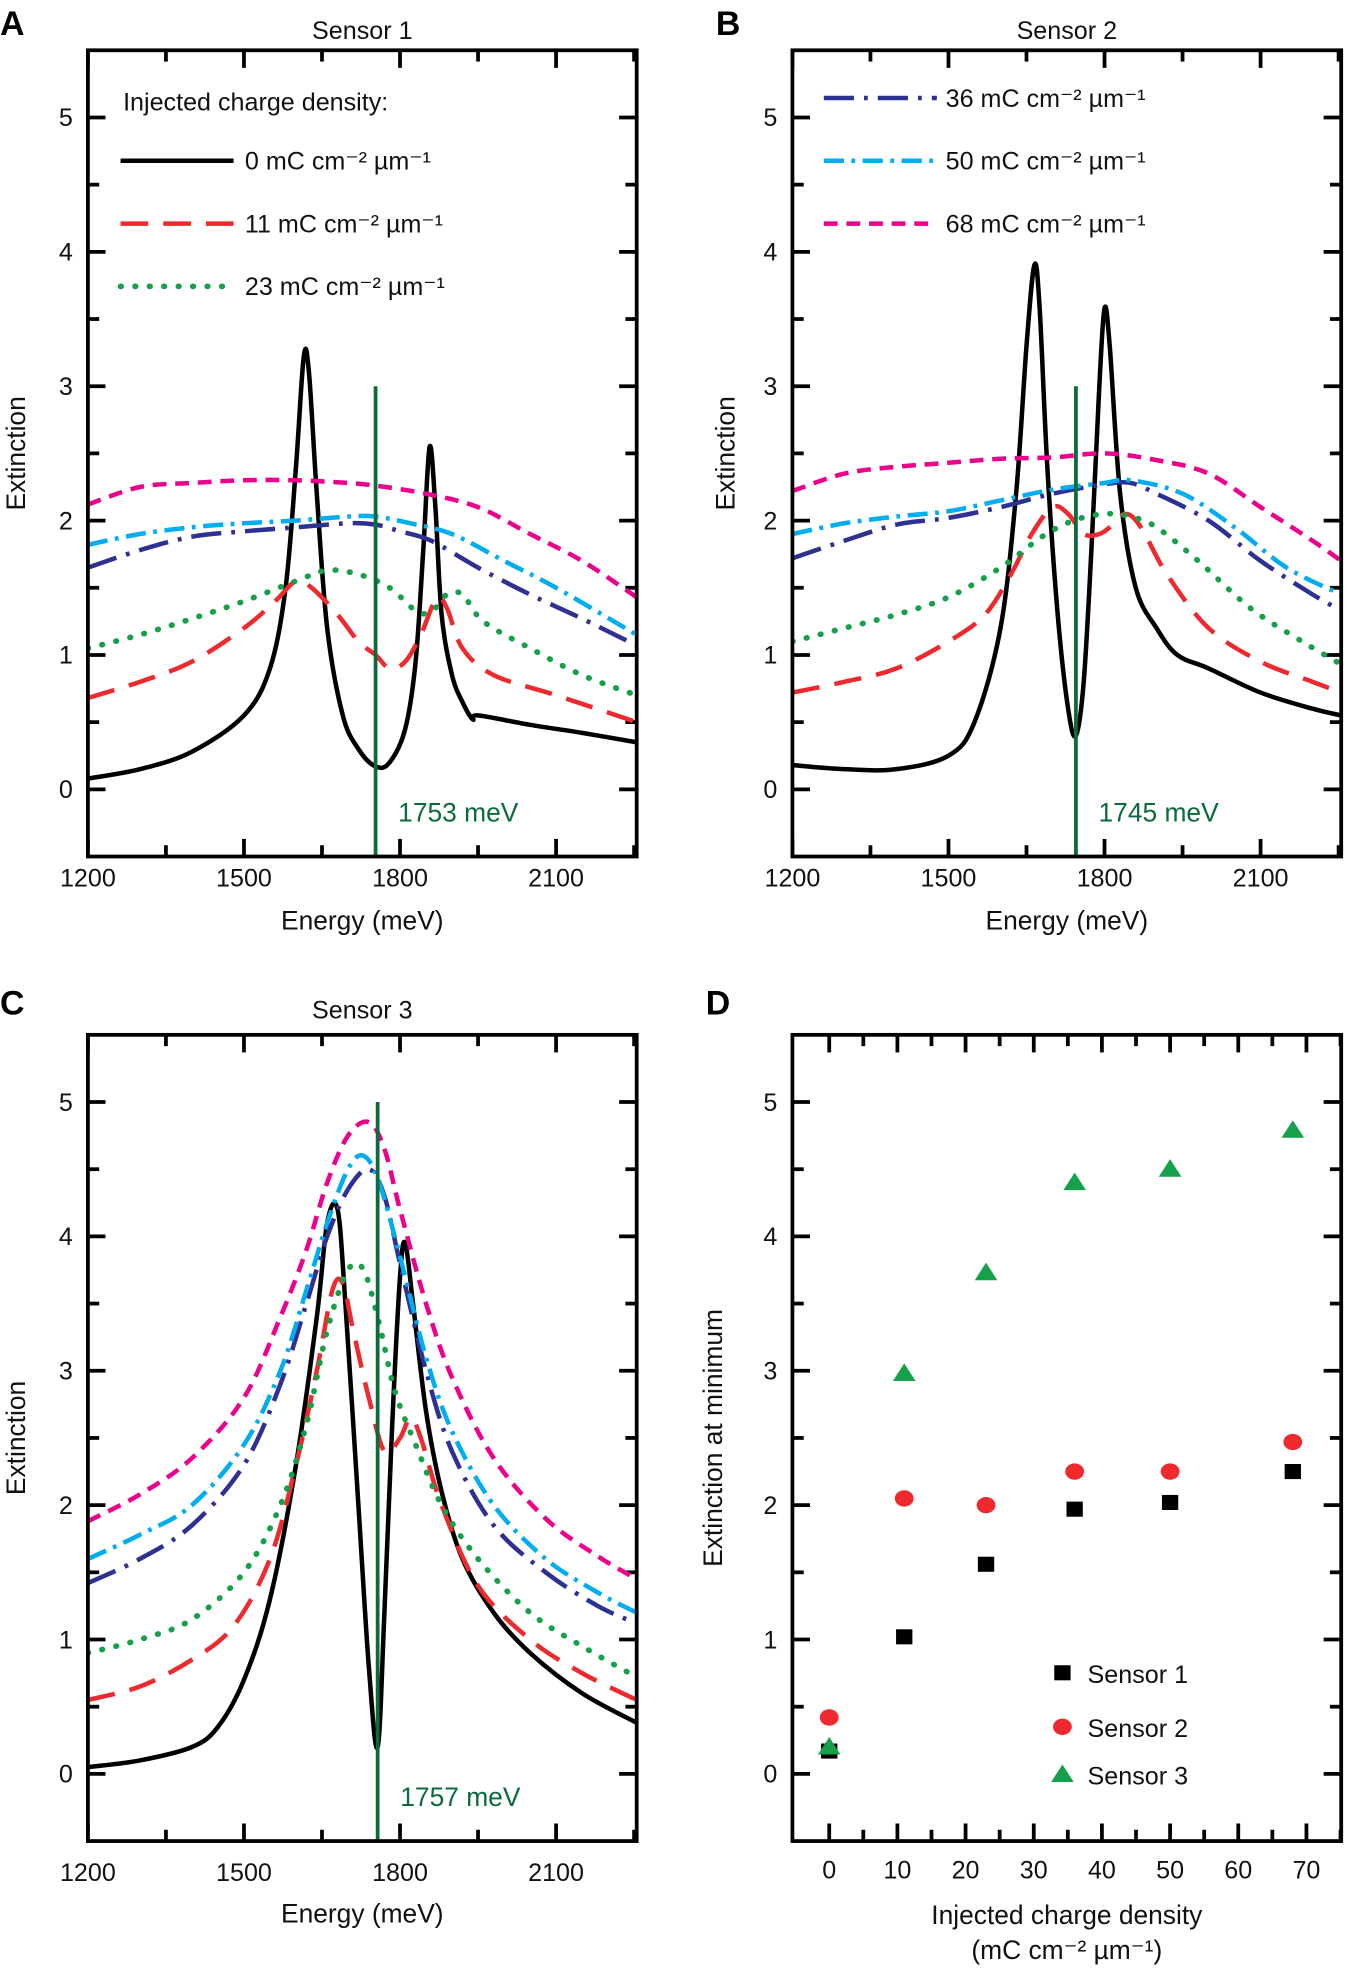 This screenshot has height=1978, width=1350. Describe the element at coordinates (1034, 1871) in the screenshot. I see `x-tick-label: 30` at that location.